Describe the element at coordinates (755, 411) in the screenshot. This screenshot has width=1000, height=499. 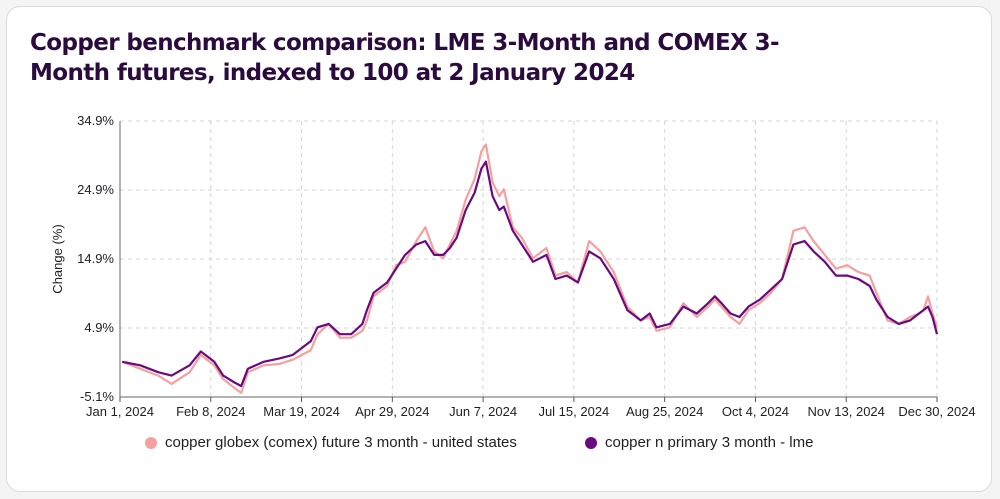
I see `x-tick-label: Oct 4, 2024` at that location.